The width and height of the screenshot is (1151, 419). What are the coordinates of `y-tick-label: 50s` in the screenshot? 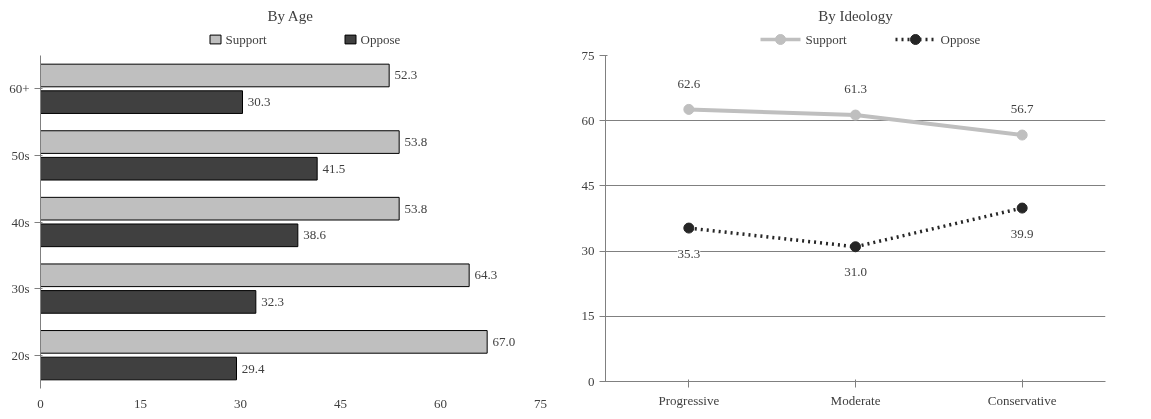 It's located at (20, 155).